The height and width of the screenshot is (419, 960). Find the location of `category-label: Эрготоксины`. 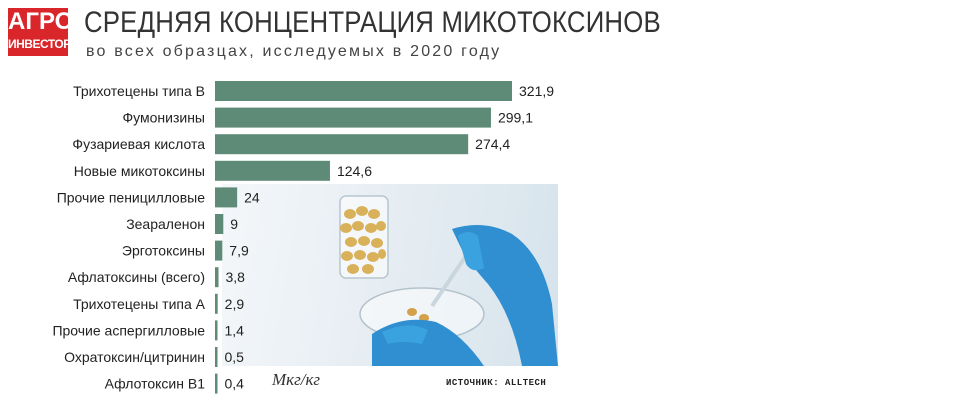

category-label: Эрготоксины is located at coordinates (163, 251).